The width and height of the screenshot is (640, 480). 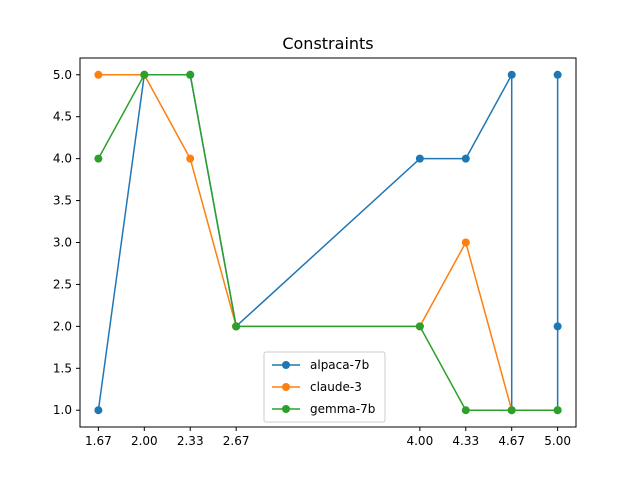 What do you see at coordinates (62, 201) in the screenshot?
I see `y-tick-label: 3.5` at bounding box center [62, 201].